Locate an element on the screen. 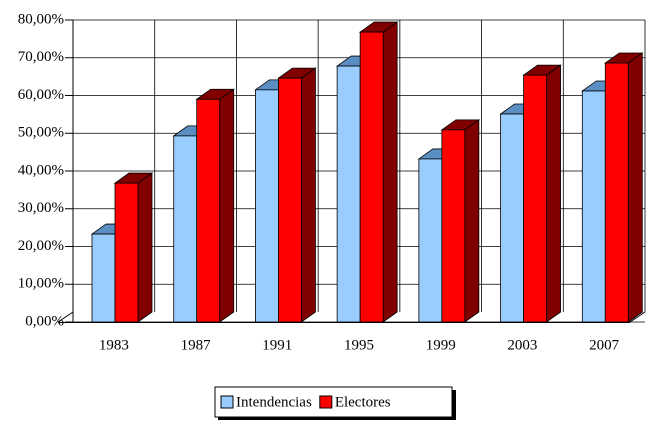 The height and width of the screenshot is (427, 651). legend: Intendencias Electores is located at coordinates (335, 403).